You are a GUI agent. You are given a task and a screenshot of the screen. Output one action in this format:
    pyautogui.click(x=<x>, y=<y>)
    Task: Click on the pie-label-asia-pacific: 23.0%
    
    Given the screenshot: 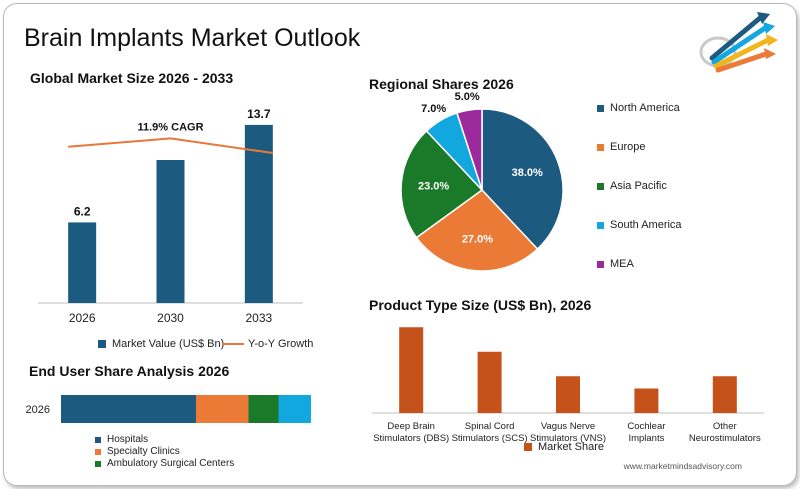 What is the action you would take?
    pyautogui.click(x=433, y=186)
    